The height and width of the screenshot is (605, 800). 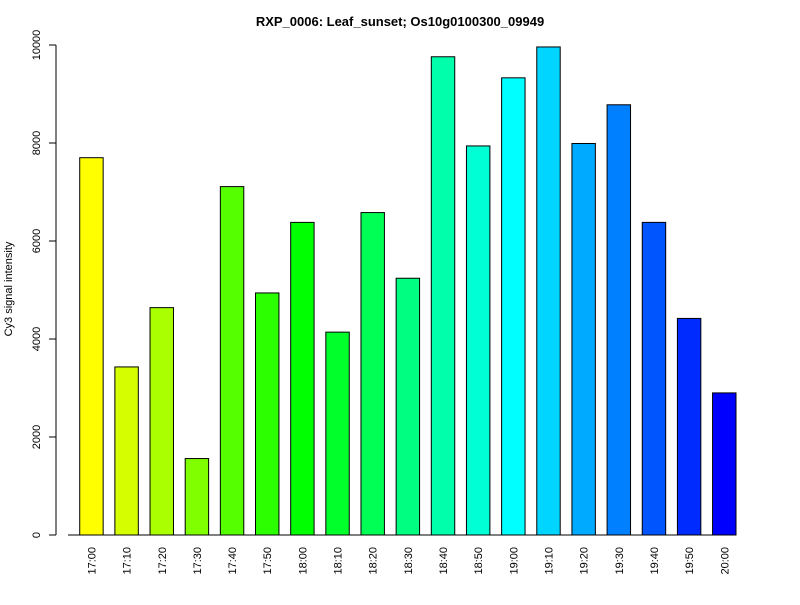 What do you see at coordinates (725, 561) in the screenshot?
I see `x-tick-label: 20:00` at bounding box center [725, 561].